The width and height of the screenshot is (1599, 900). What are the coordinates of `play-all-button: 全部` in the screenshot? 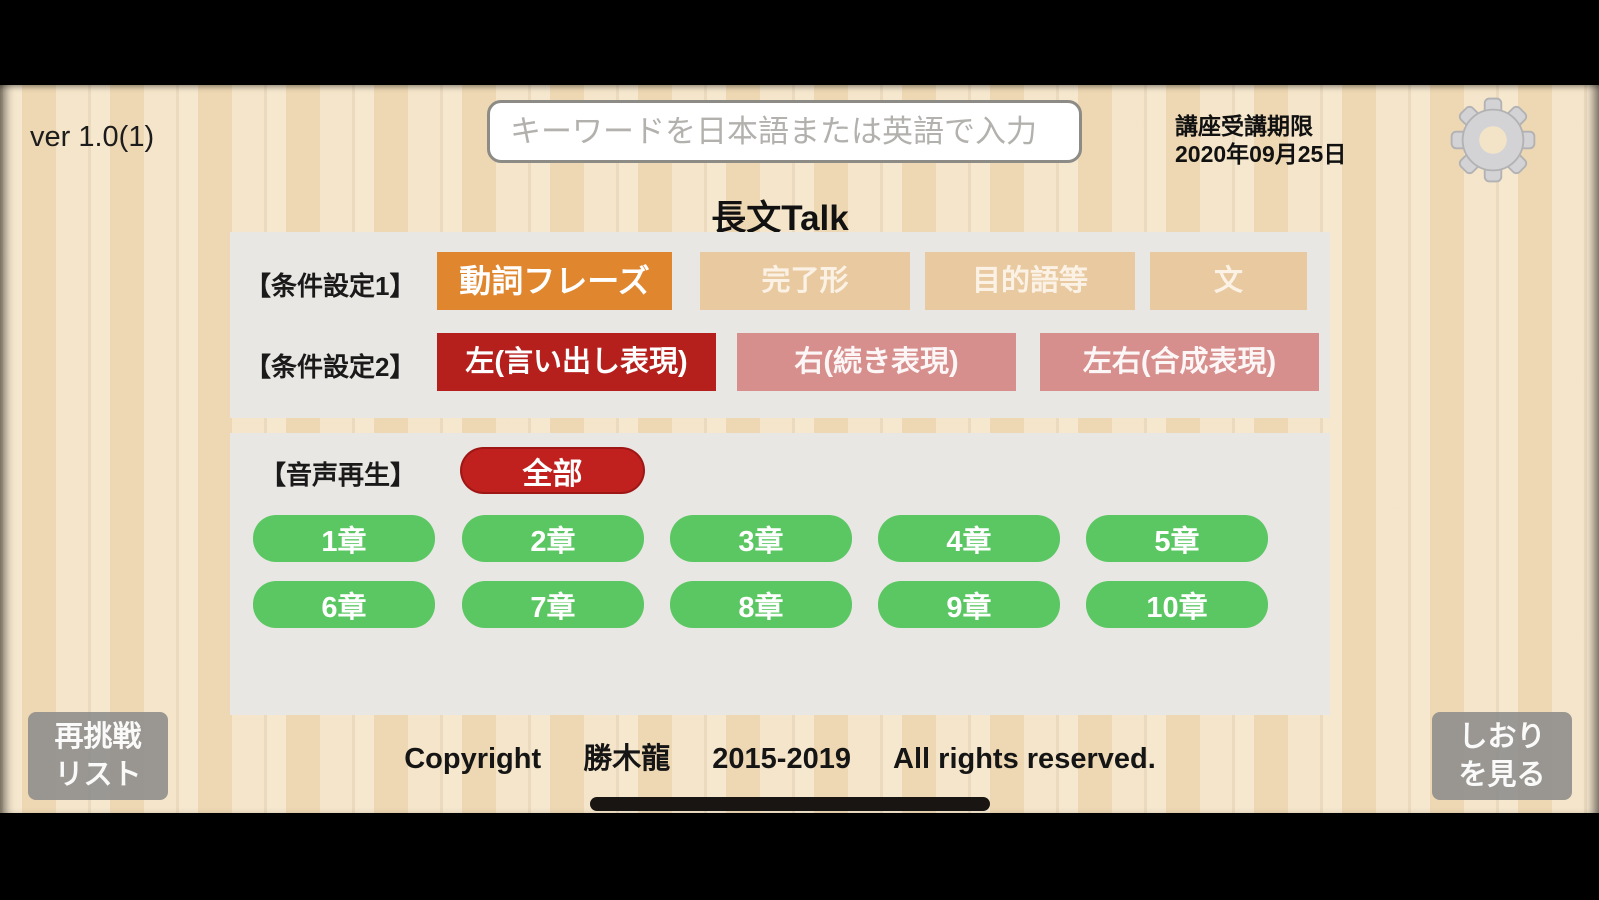 It's located at (552, 470).